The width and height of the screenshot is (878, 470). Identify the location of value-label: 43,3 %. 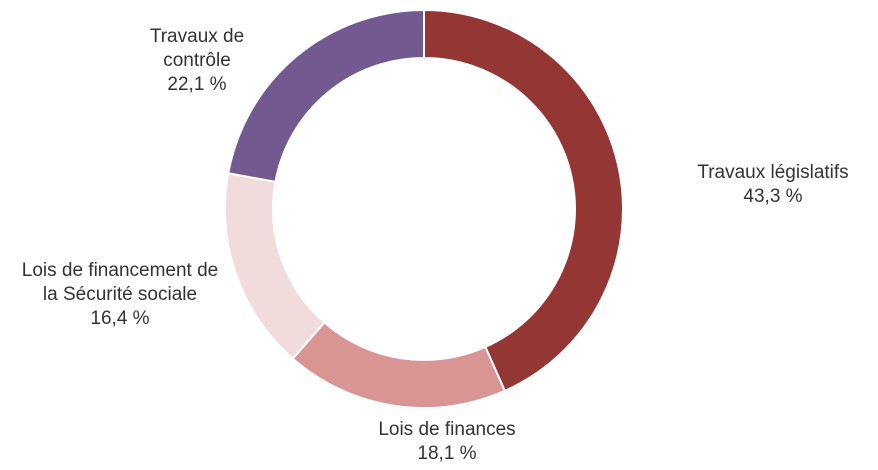
(773, 196).